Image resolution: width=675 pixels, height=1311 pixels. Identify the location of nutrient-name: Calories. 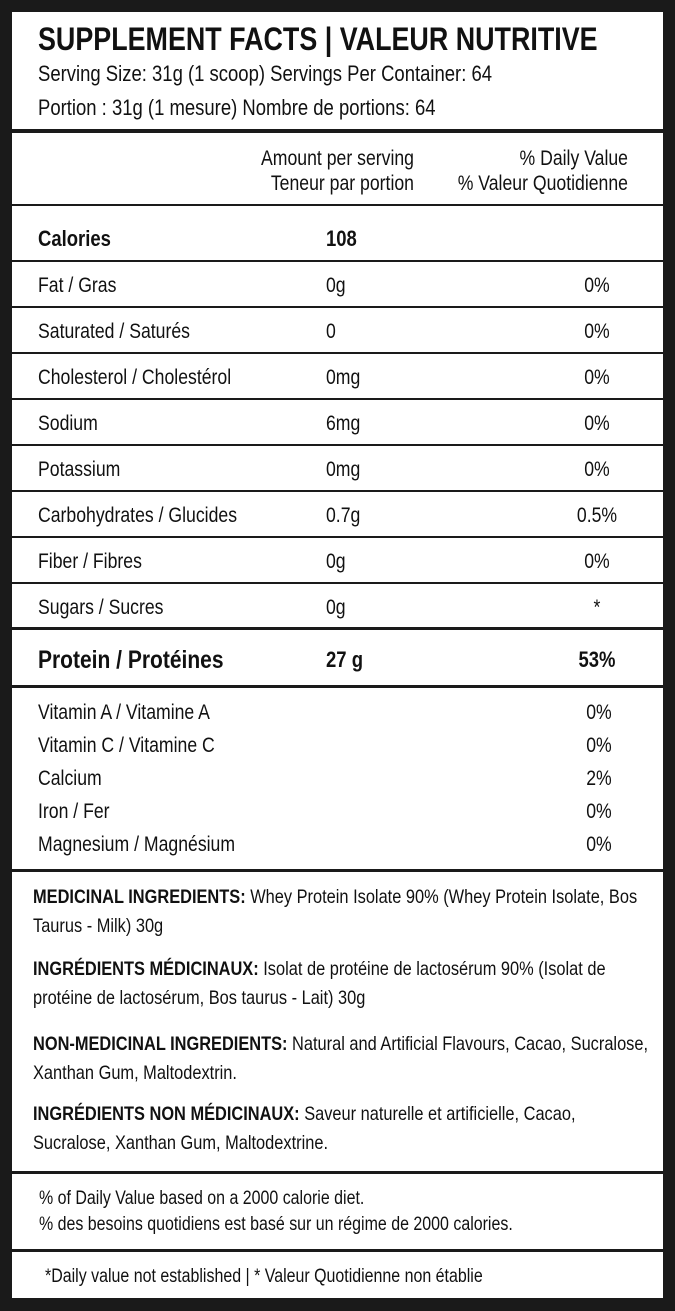
(74, 238).